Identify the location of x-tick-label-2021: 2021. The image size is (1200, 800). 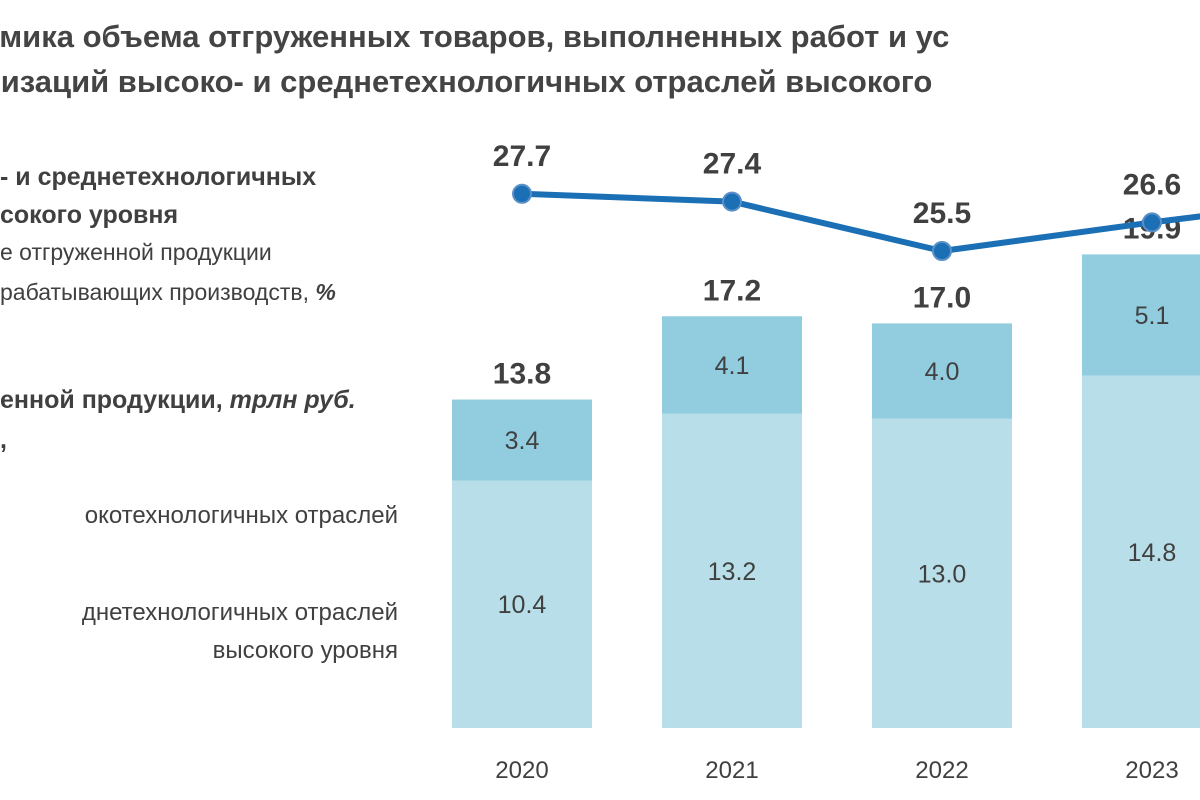
(731, 770).